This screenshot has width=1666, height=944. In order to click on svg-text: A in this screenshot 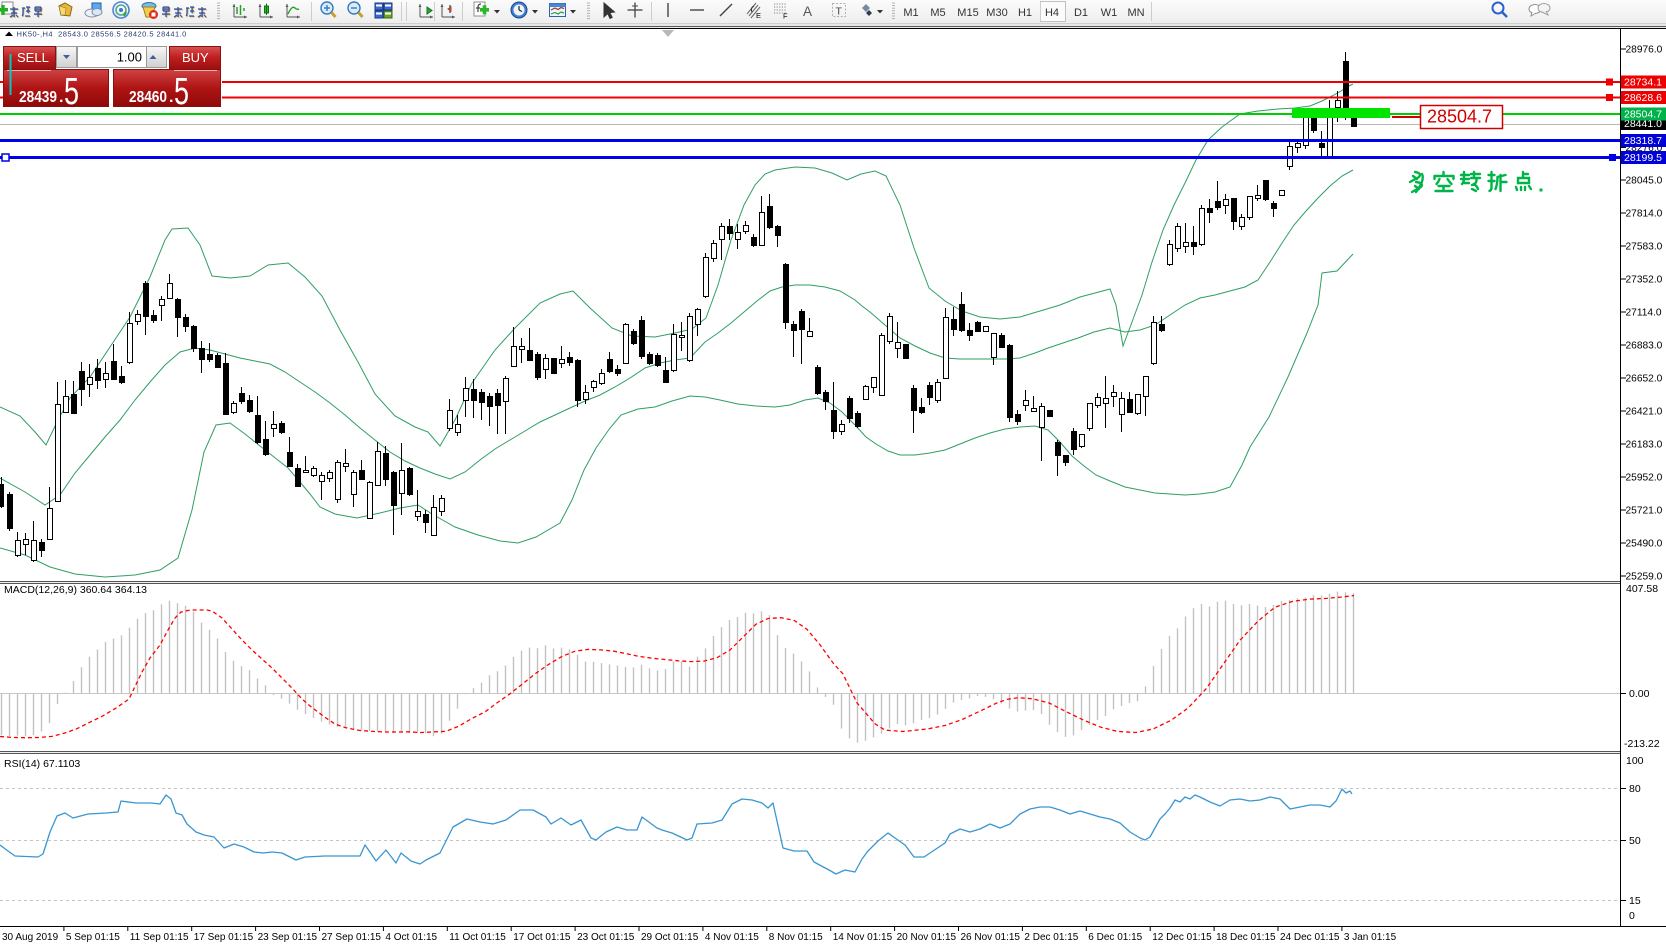, I will do `click(807, 11)`.